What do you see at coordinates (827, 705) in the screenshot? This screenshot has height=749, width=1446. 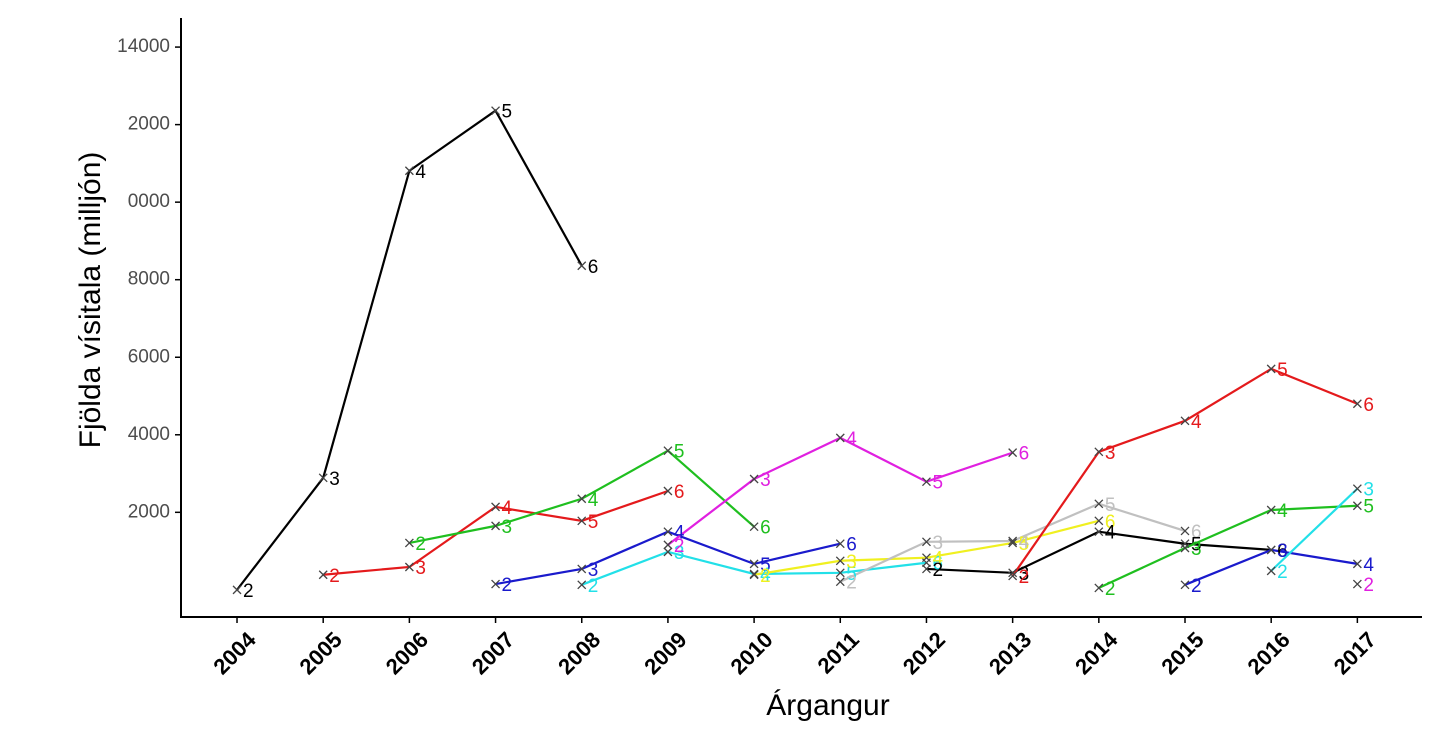 I see `x-axis-label: Árgangur` at bounding box center [827, 705].